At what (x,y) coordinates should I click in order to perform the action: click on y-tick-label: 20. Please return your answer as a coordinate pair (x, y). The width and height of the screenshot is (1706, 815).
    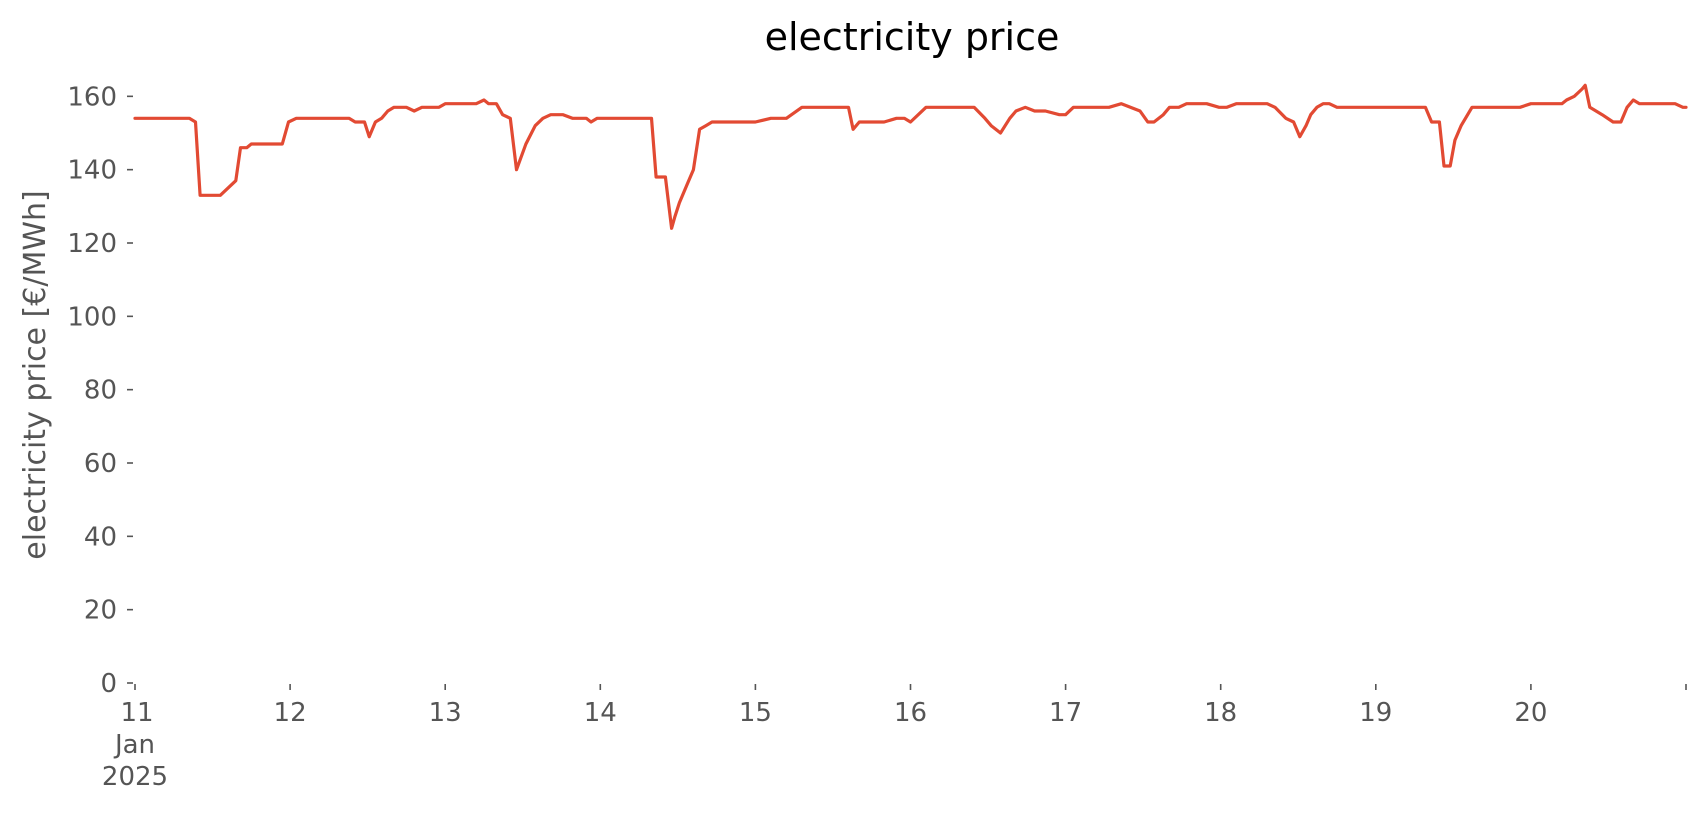
    Looking at the image, I should click on (100, 611).